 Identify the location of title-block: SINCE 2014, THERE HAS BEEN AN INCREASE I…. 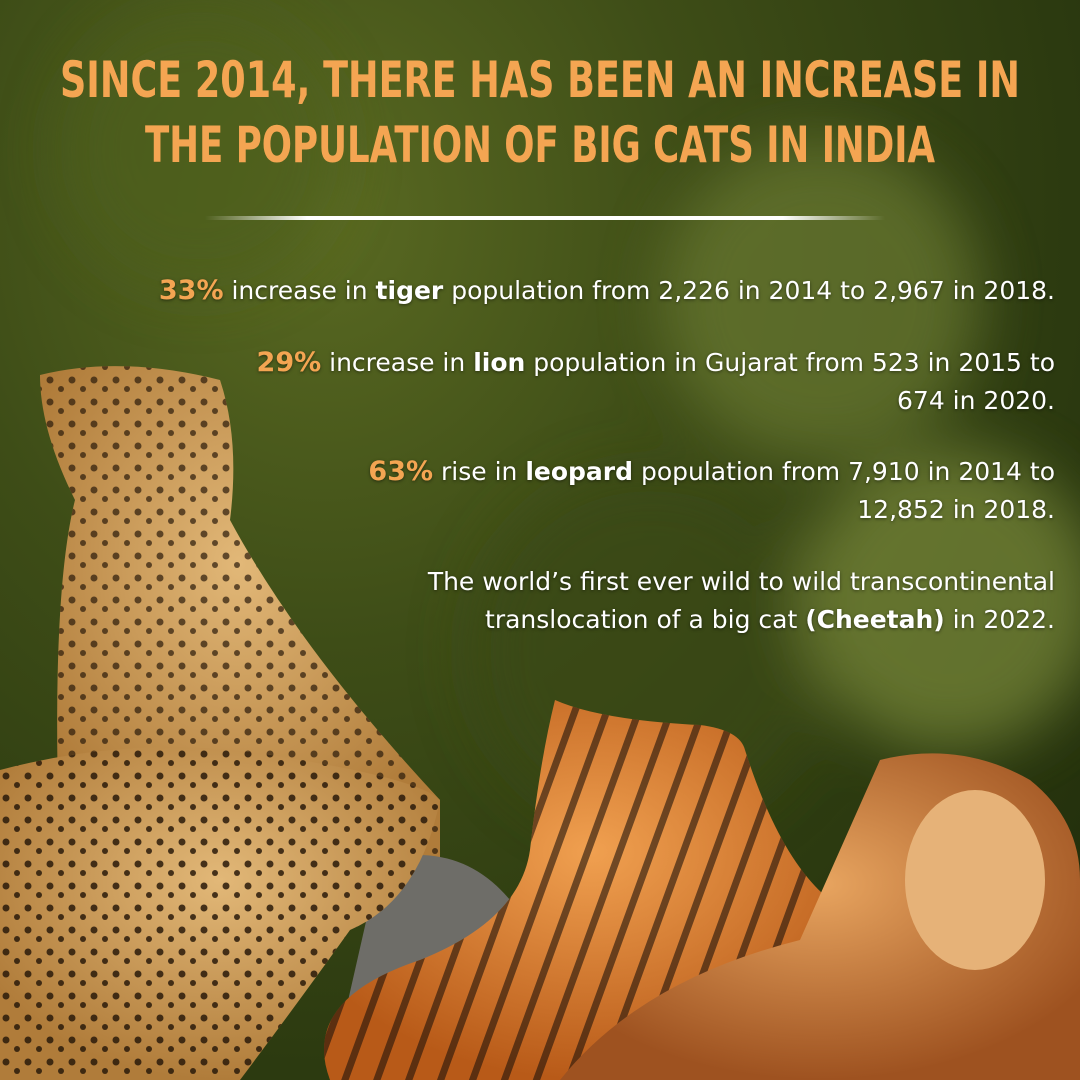
(540, 135).